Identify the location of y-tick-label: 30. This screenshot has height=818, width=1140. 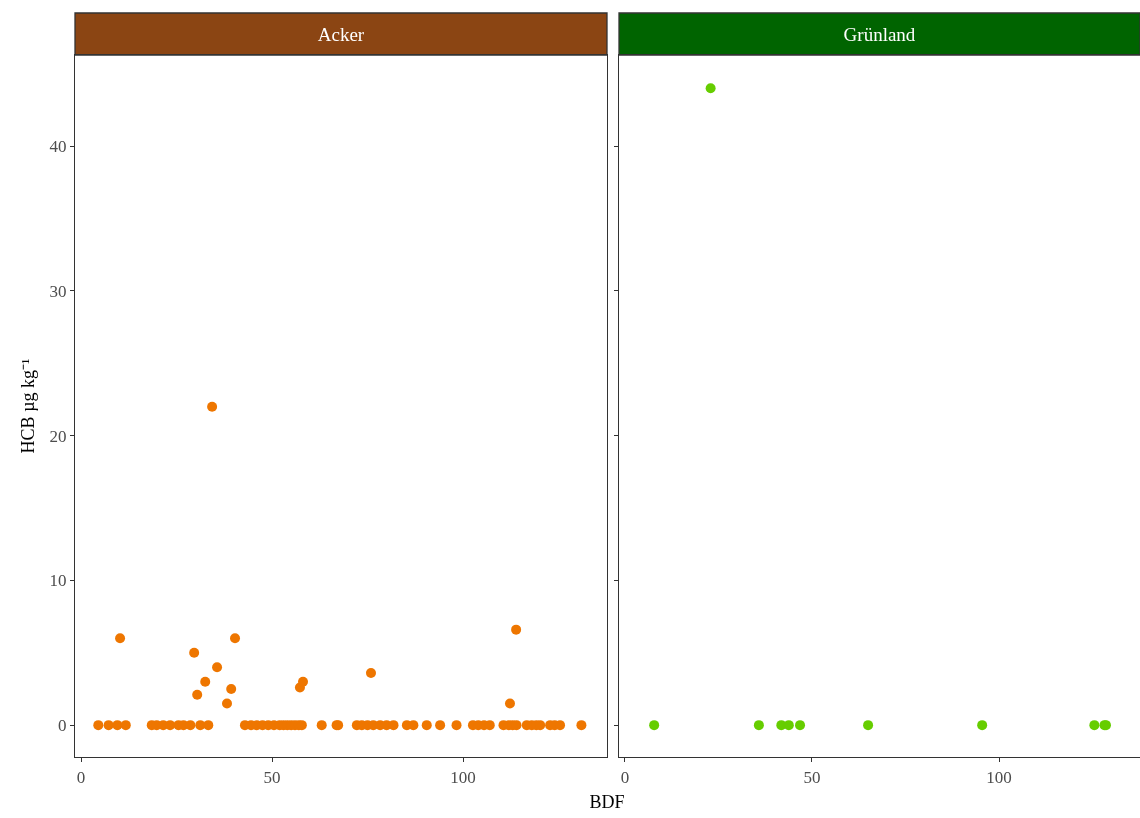
(58, 291).